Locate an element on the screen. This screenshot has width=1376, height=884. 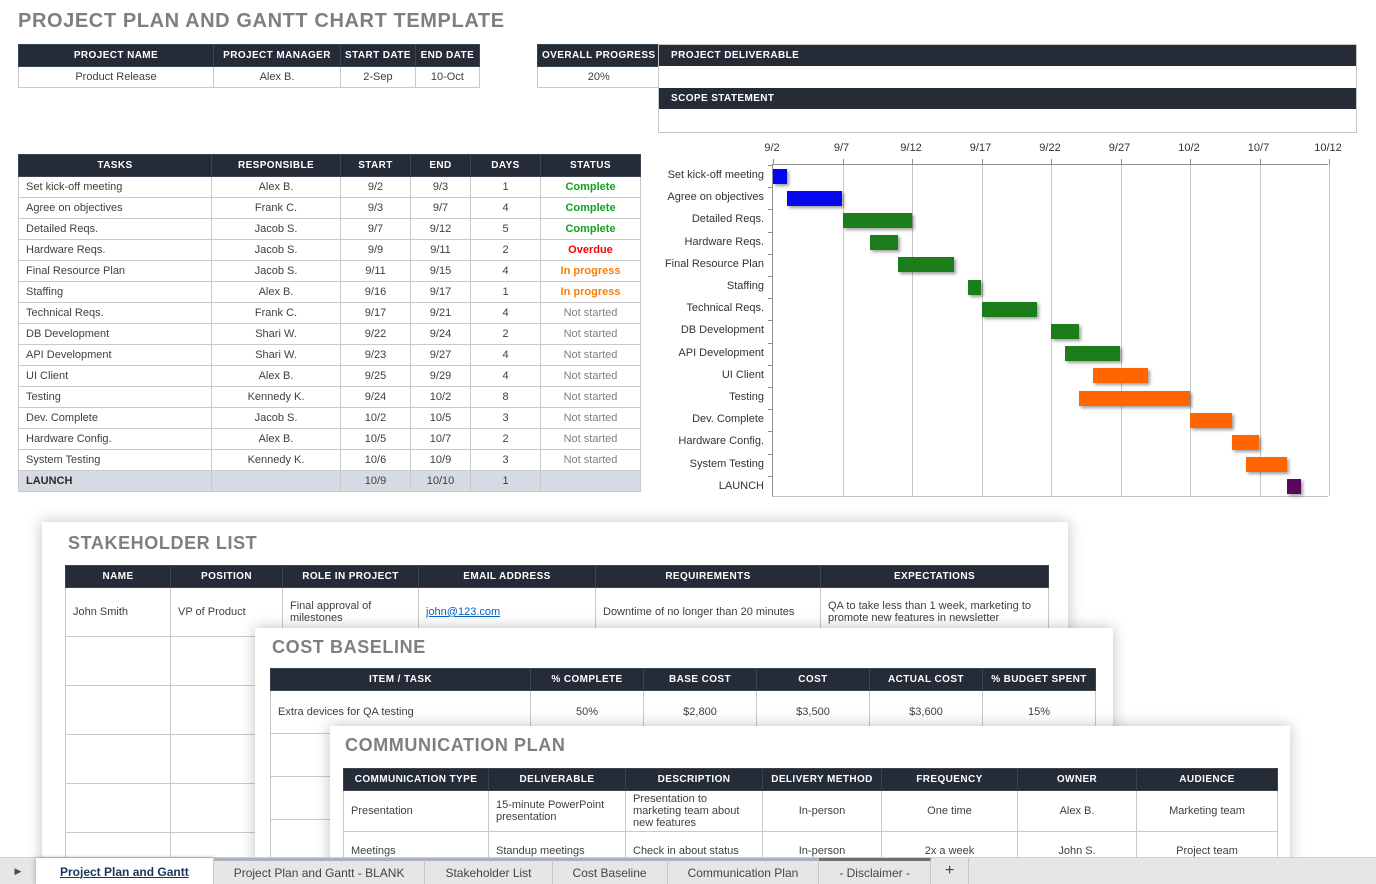
cell: Product Release is located at coordinates (116, 77).